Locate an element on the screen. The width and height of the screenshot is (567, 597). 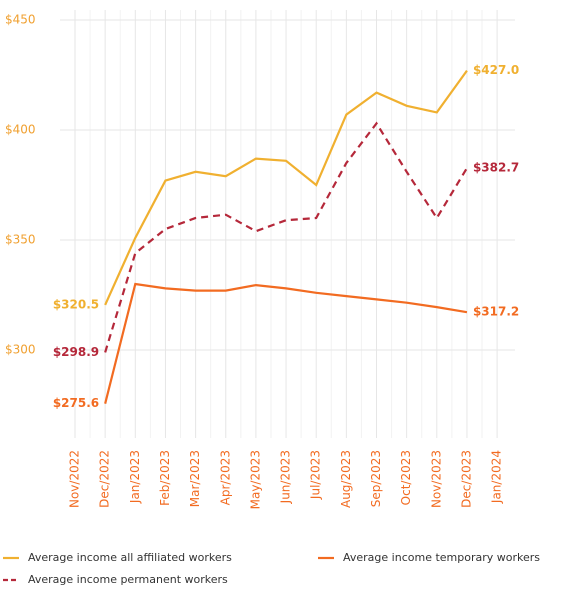
x-tick-label: Jun/2023 is located at coordinates (286, 477).